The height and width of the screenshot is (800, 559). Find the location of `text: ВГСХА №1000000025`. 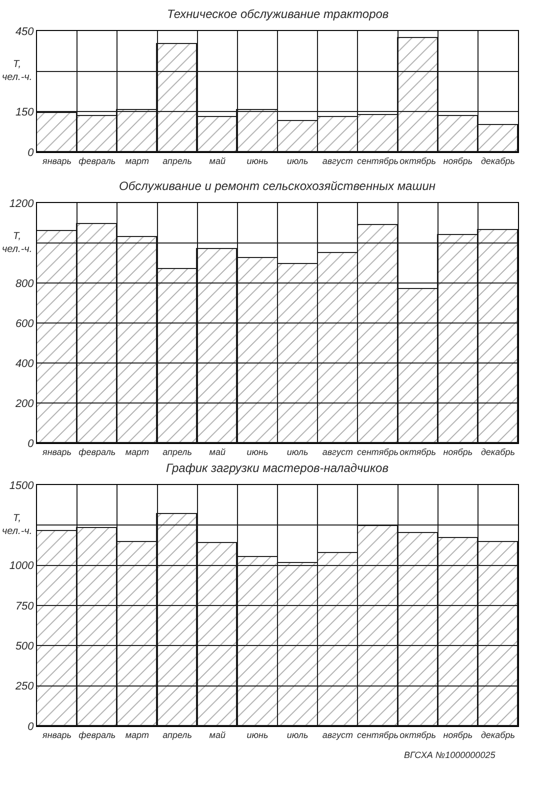

text: ВГСХА №1000000025 is located at coordinates (450, 755).